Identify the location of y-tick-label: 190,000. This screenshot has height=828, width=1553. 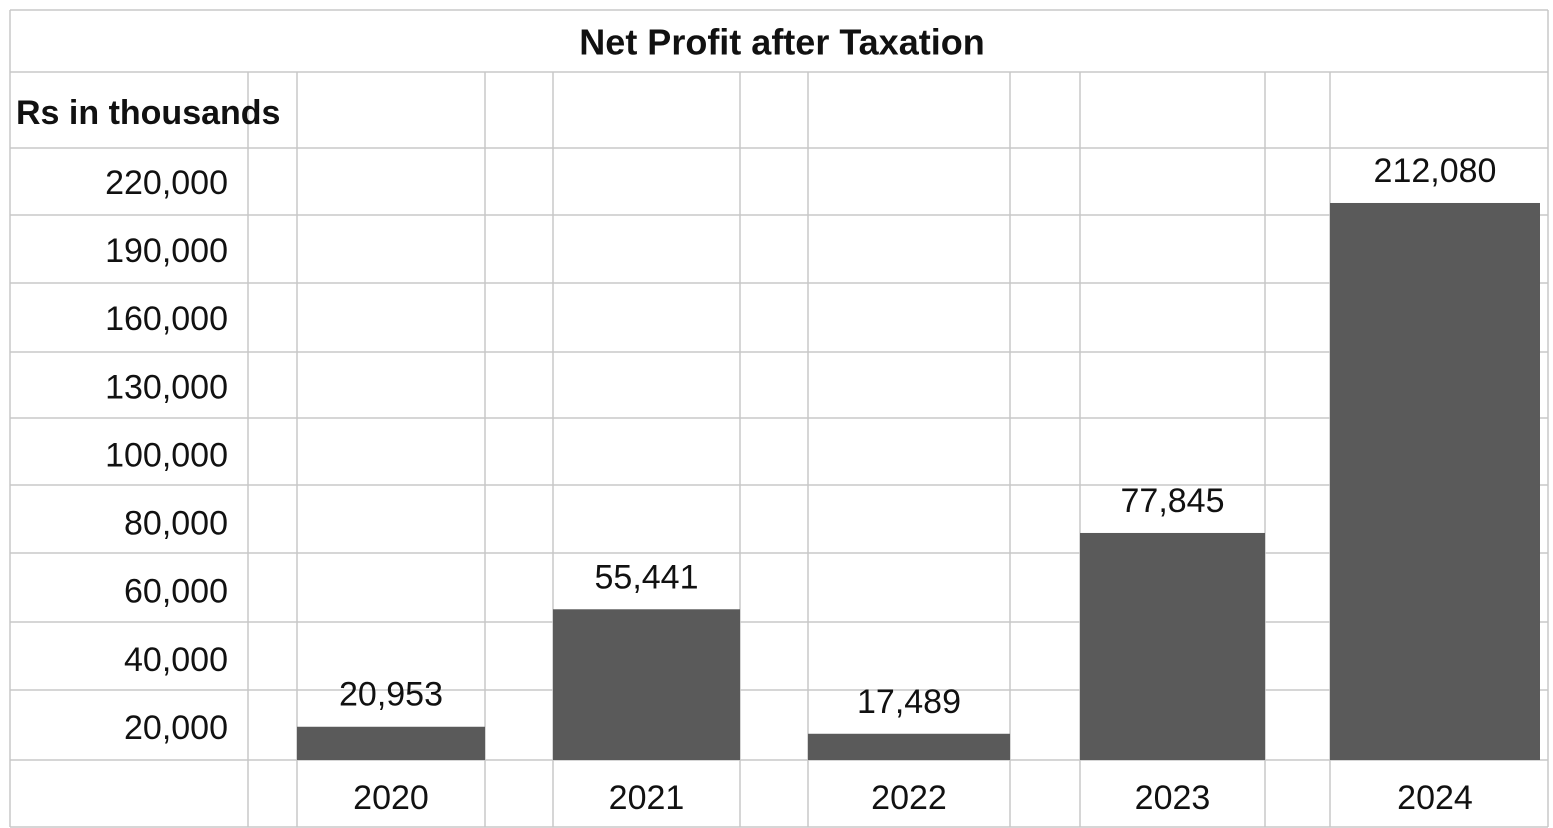
(166, 251).